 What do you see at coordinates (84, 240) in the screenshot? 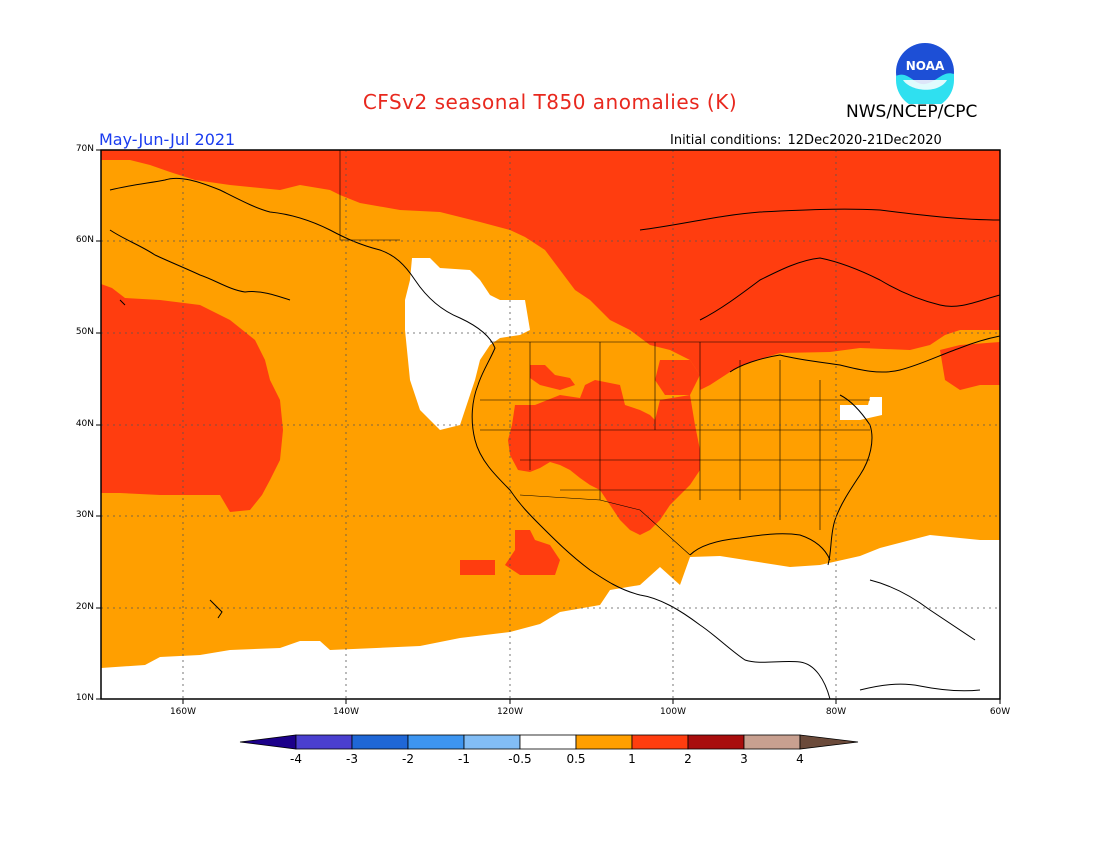
I see `lat-label-60n: 60N` at bounding box center [84, 240].